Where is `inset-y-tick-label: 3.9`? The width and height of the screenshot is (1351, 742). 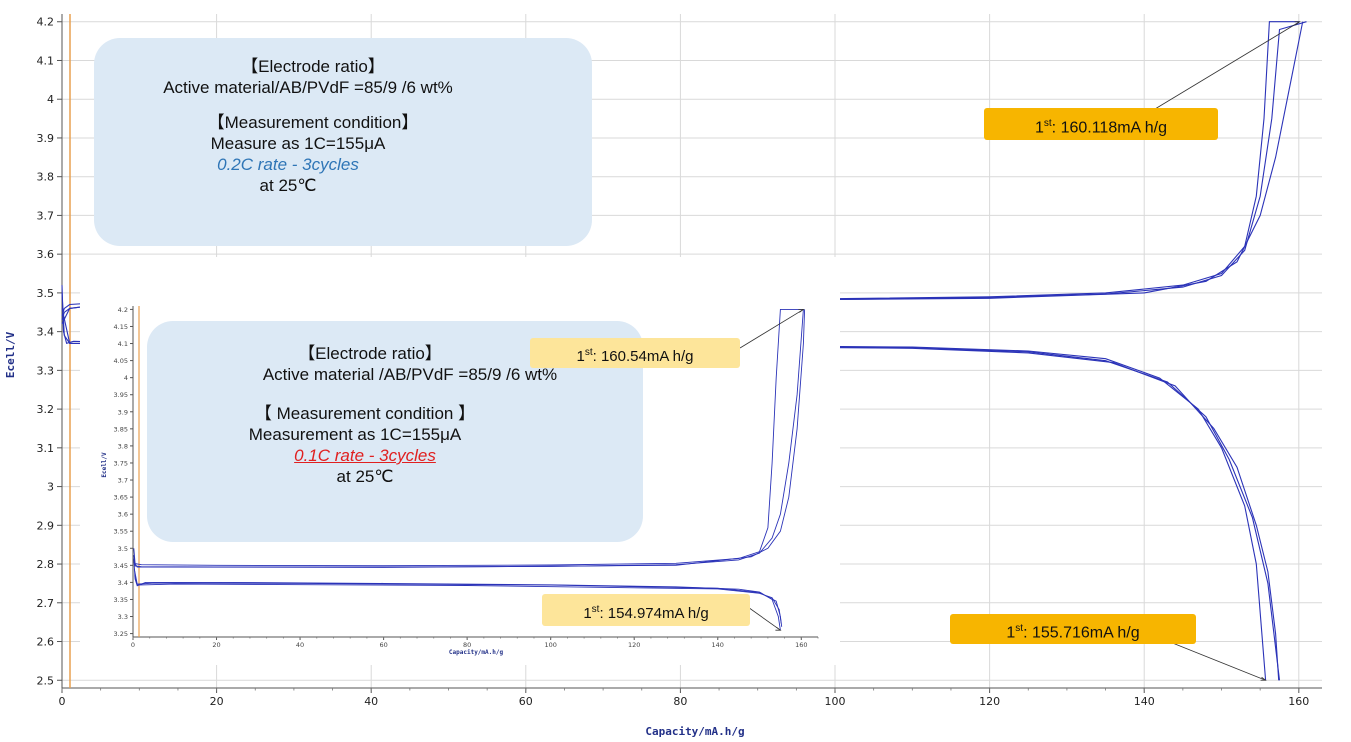
inset-y-tick-label: 3.9 is located at coordinates (123, 412).